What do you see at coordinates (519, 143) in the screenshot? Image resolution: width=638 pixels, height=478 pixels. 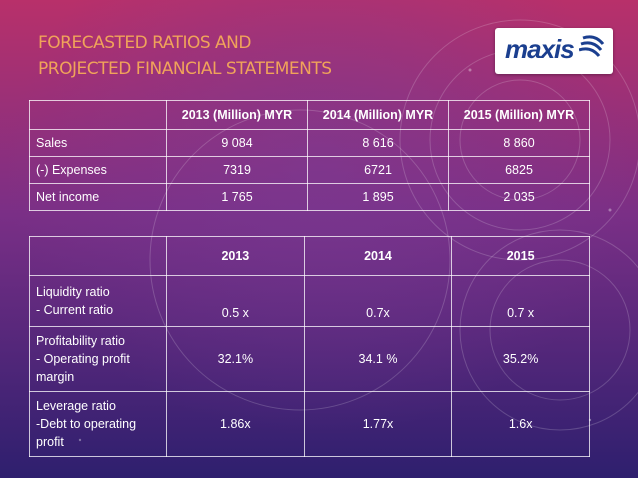 I see `table-cell: 8 860` at bounding box center [519, 143].